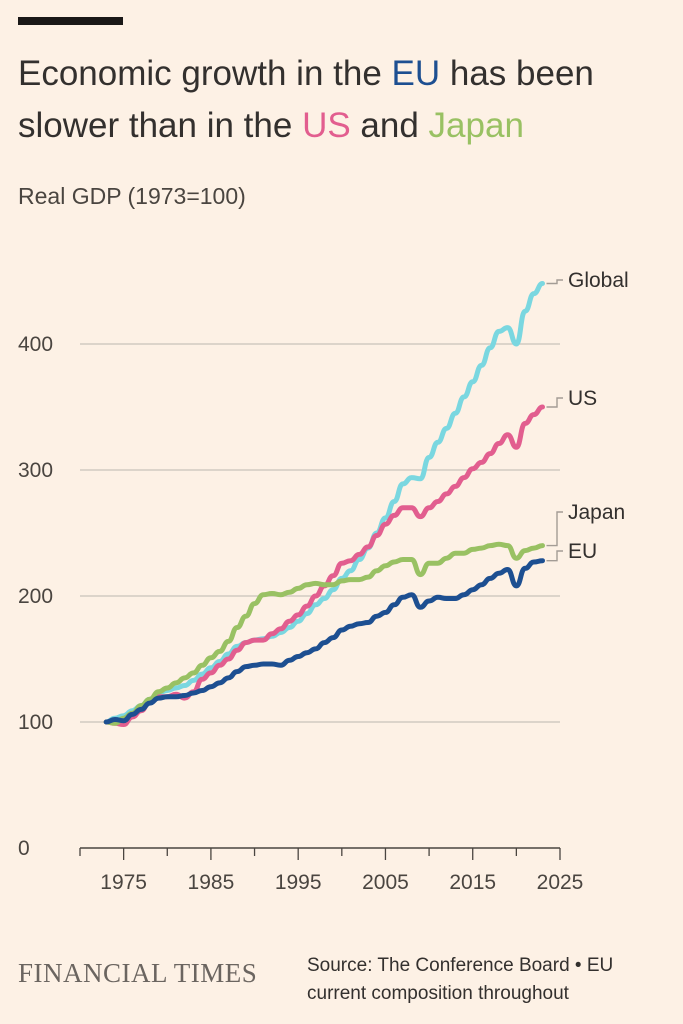 The width and height of the screenshot is (683, 1024). I want to click on x-tick-label-1995: 1995, so click(298, 882).